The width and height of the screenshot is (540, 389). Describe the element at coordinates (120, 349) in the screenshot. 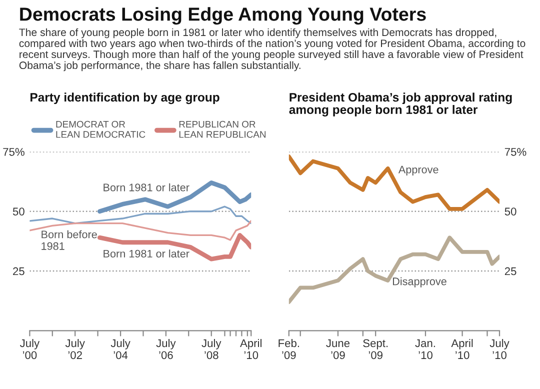

I see `x-tick-label: July ’04` at that location.